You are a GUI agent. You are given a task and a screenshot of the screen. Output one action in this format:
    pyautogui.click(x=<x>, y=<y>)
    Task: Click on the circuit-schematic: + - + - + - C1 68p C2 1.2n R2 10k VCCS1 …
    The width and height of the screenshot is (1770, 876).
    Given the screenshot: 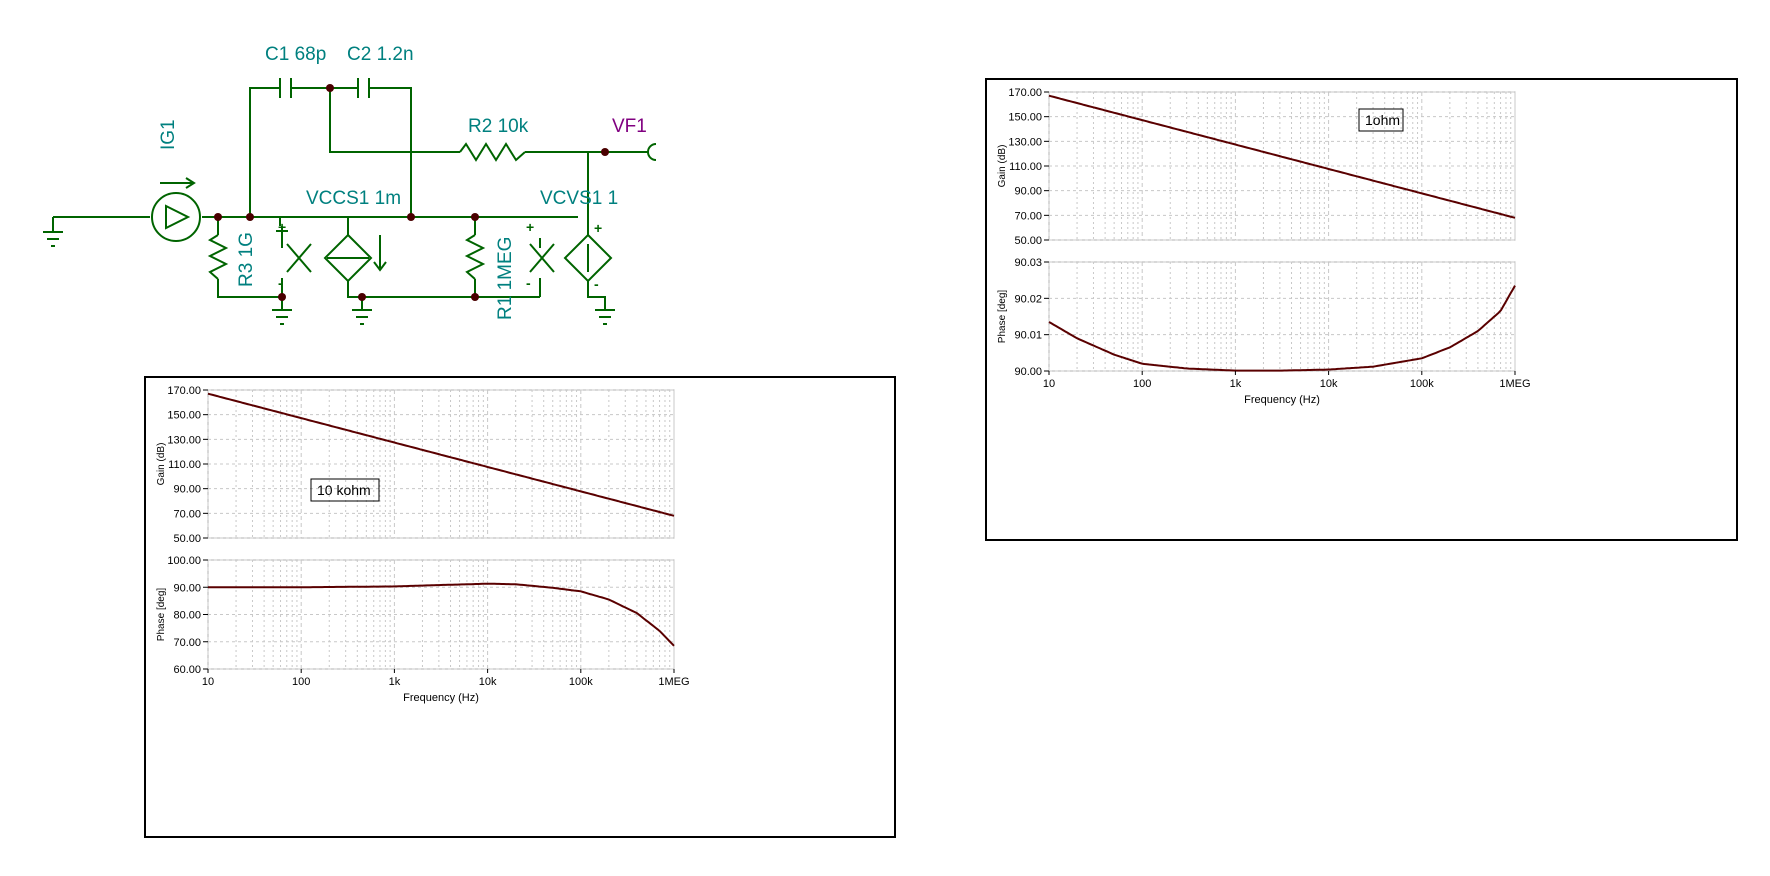 What is the action you would take?
    pyautogui.click(x=350, y=184)
    